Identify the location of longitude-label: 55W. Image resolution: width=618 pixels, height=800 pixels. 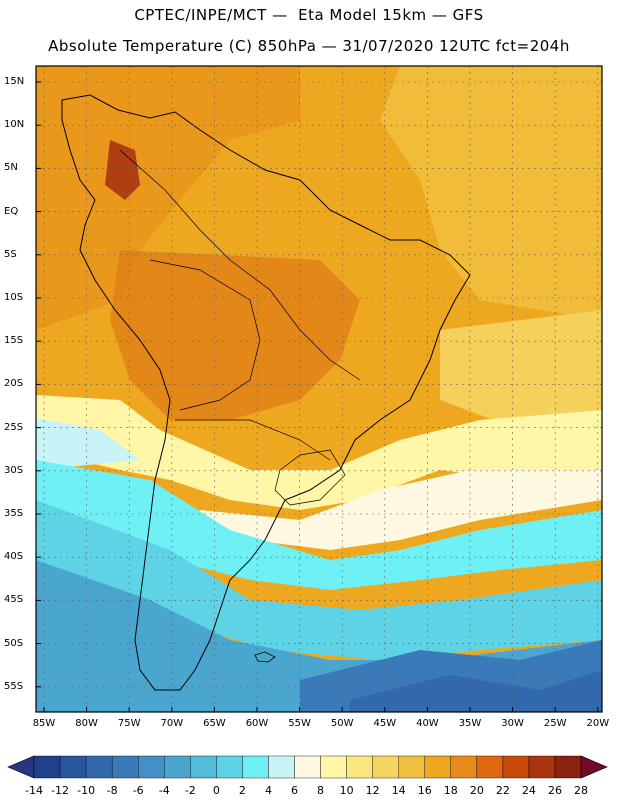
(299, 723).